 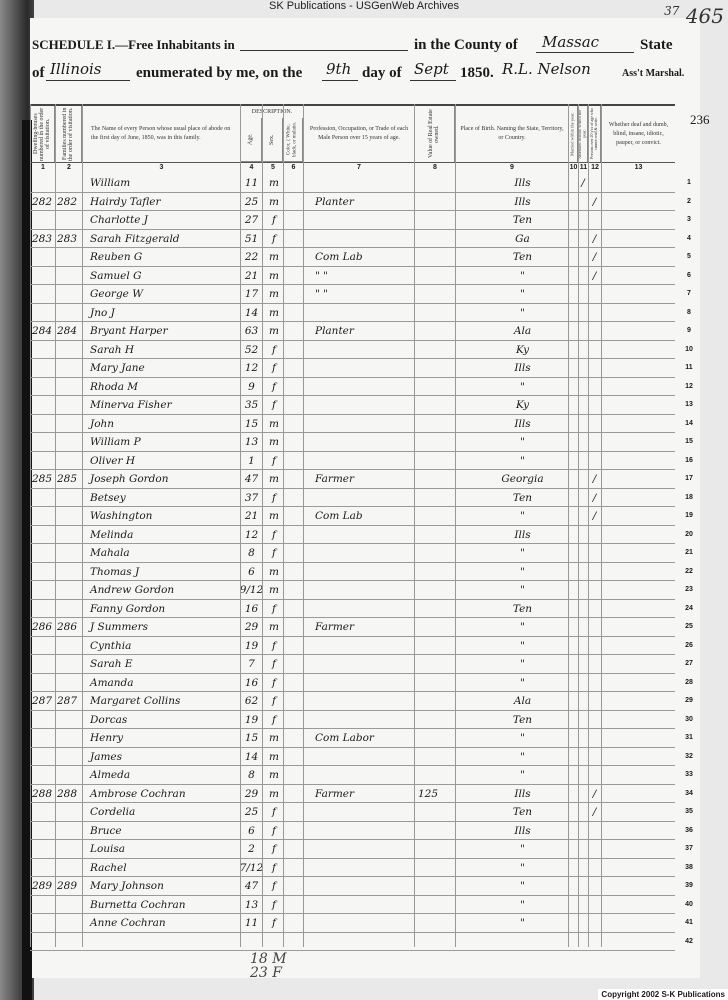 I want to click on line-number: 27, so click(x=689, y=663).